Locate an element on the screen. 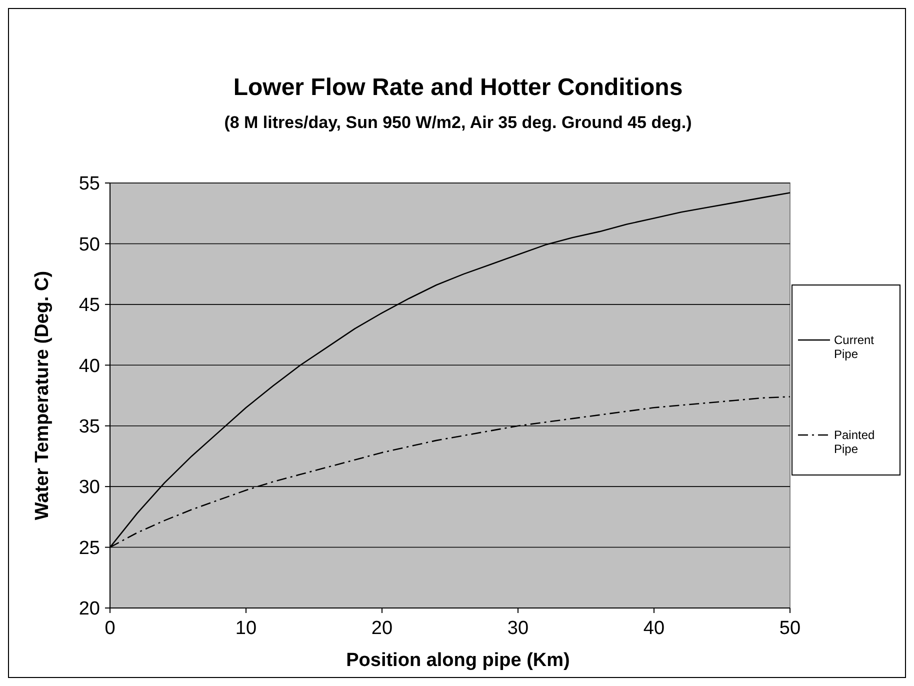 This screenshot has width=914, height=686. y-tick-label: 50 is located at coordinates (89, 245).